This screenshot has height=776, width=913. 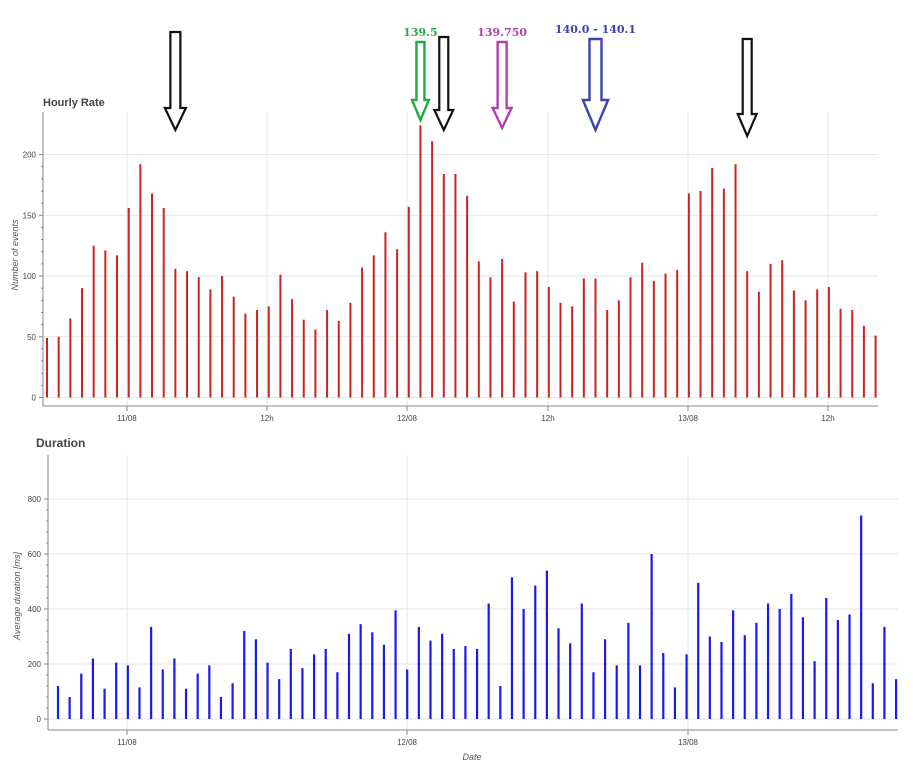 I want to click on y-tick-label: 50, so click(x=31, y=337).